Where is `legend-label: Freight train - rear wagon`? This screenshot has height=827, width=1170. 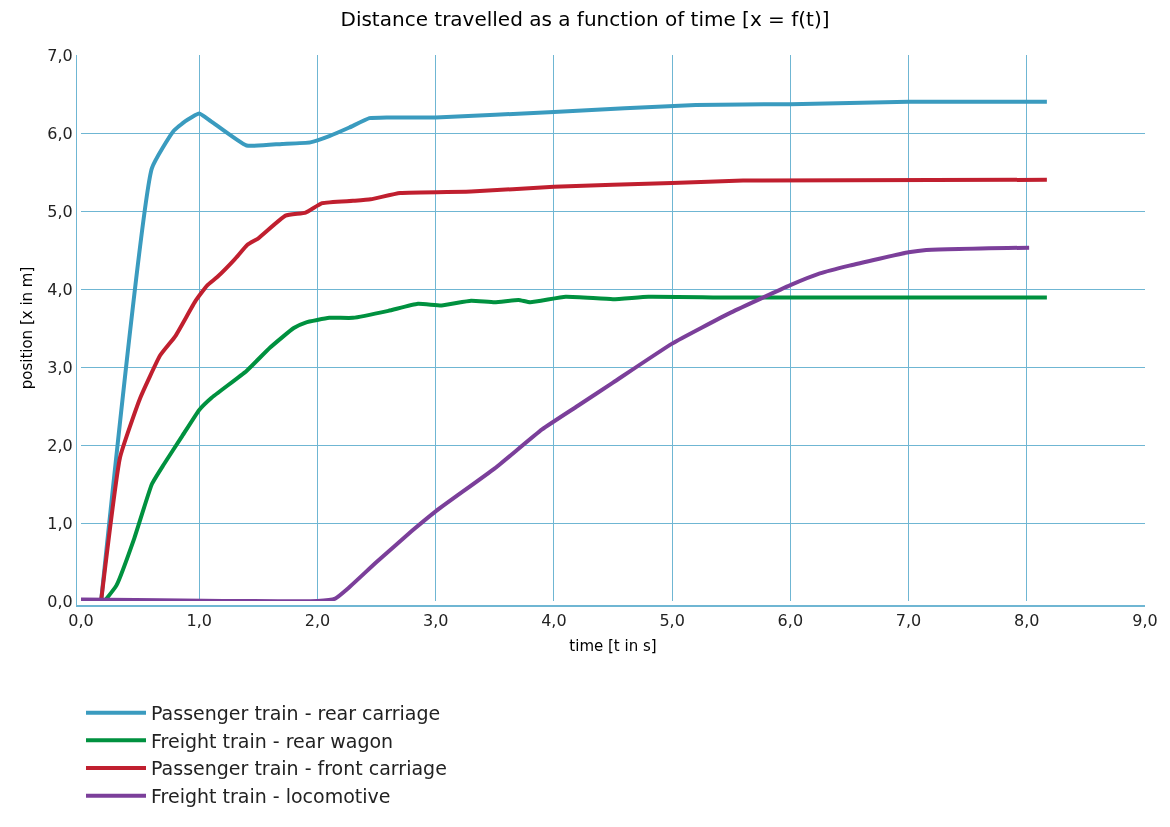 legend-label: Freight train - rear wagon is located at coordinates (272, 740).